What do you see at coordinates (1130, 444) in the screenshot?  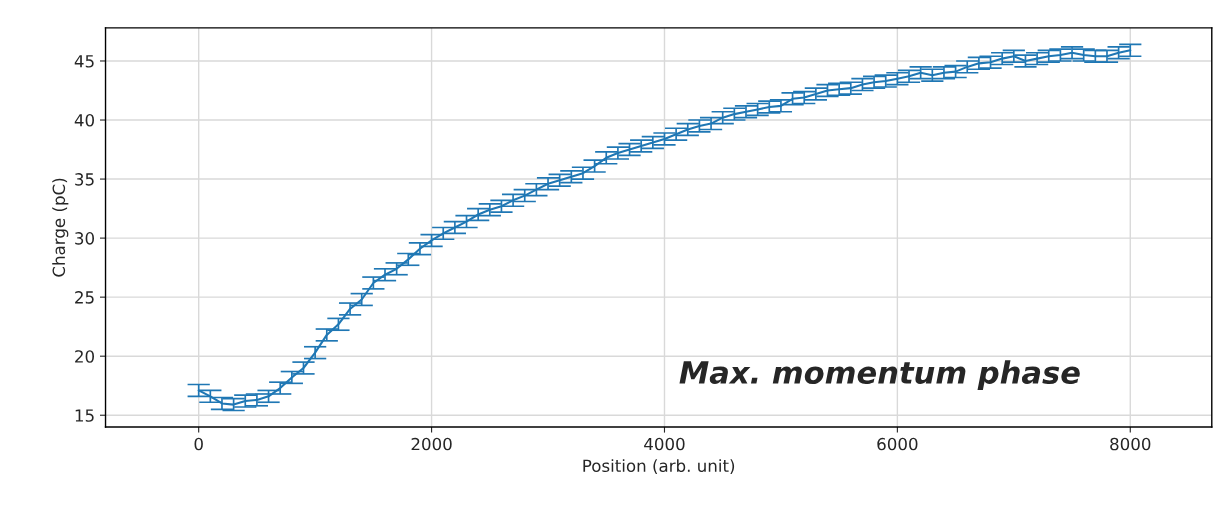 I see `x-tick-label: 8000` at bounding box center [1130, 444].